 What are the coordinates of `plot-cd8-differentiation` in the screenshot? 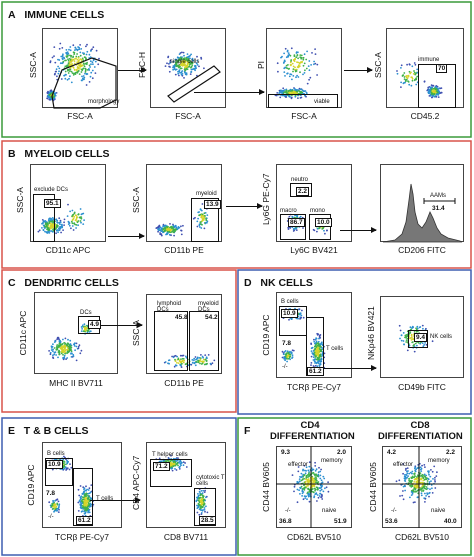 It's located at (422, 487).